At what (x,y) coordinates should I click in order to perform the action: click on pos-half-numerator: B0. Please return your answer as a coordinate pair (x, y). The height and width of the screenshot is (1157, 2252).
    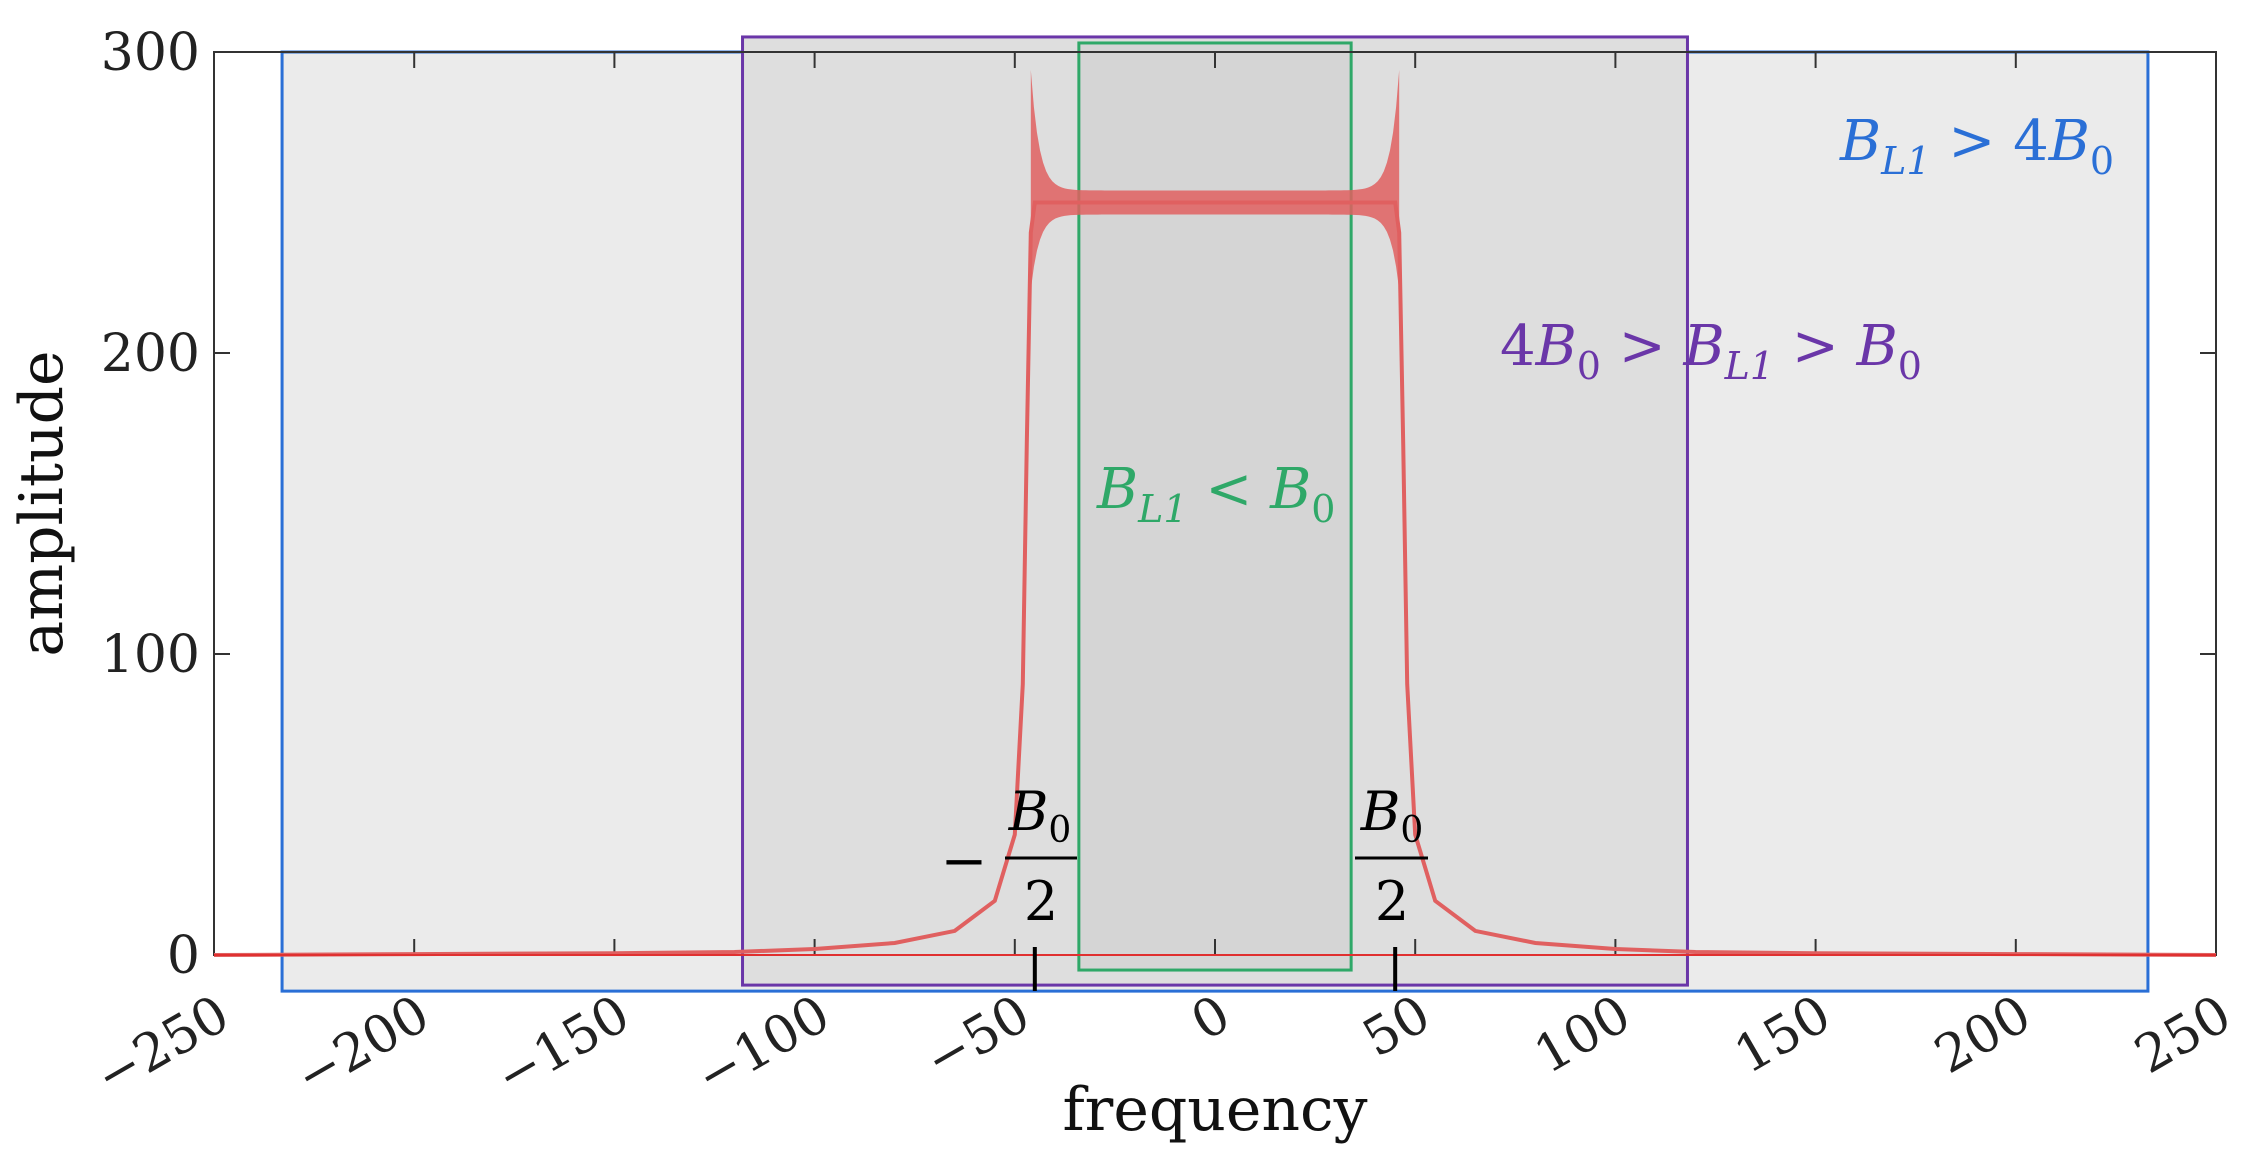
    Looking at the image, I should click on (1392, 815).